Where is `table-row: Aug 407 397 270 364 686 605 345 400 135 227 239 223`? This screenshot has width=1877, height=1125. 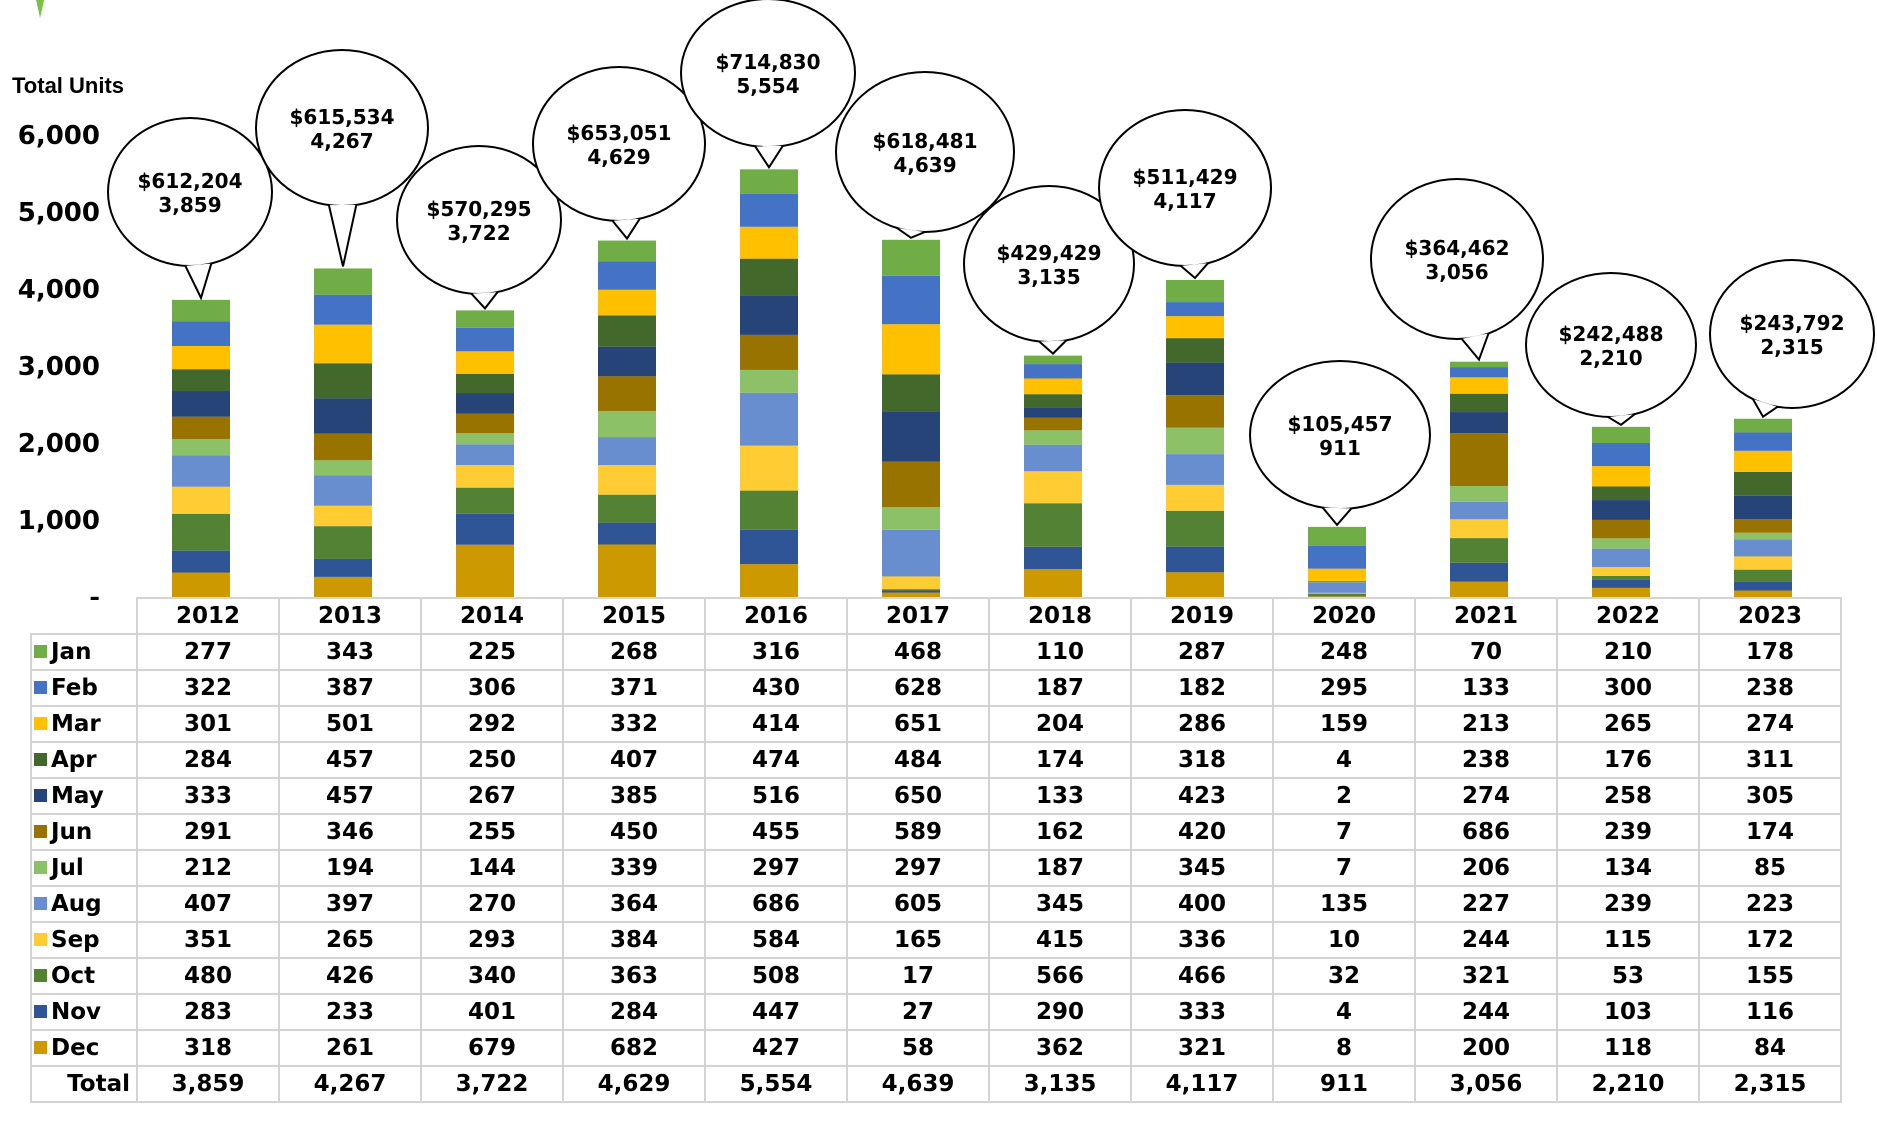 table-row: Aug 407 397 270 364 686 605 345 400 135 227 239 223 is located at coordinates (936, 904).